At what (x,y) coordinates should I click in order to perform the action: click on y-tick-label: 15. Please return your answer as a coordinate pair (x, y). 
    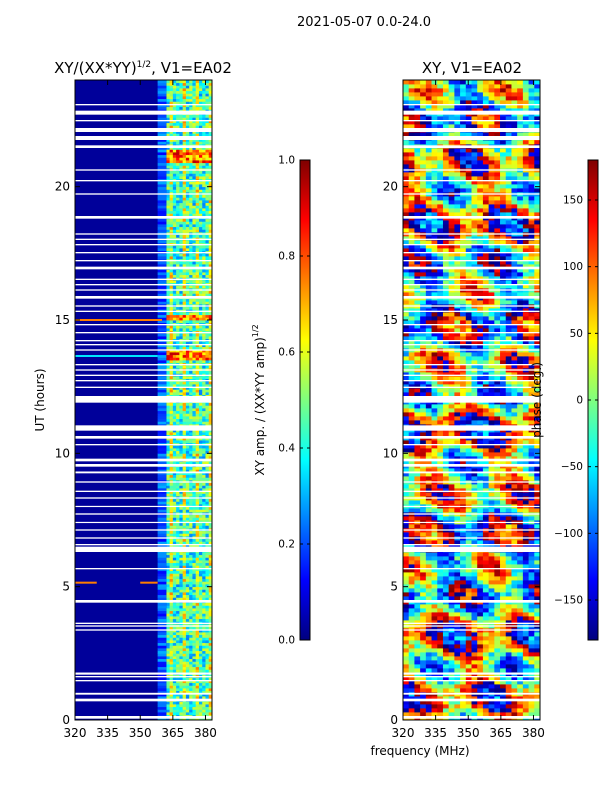
    Looking at the image, I should click on (62, 320).